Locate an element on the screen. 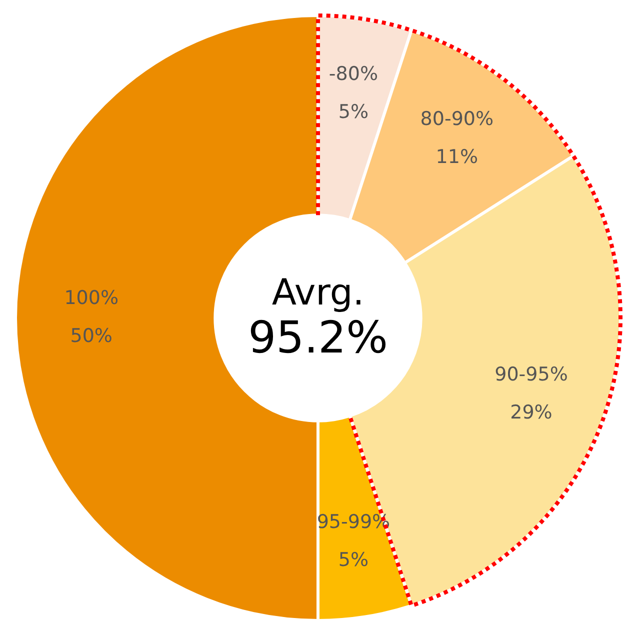  text: Avrg. is located at coordinates (318, 293).